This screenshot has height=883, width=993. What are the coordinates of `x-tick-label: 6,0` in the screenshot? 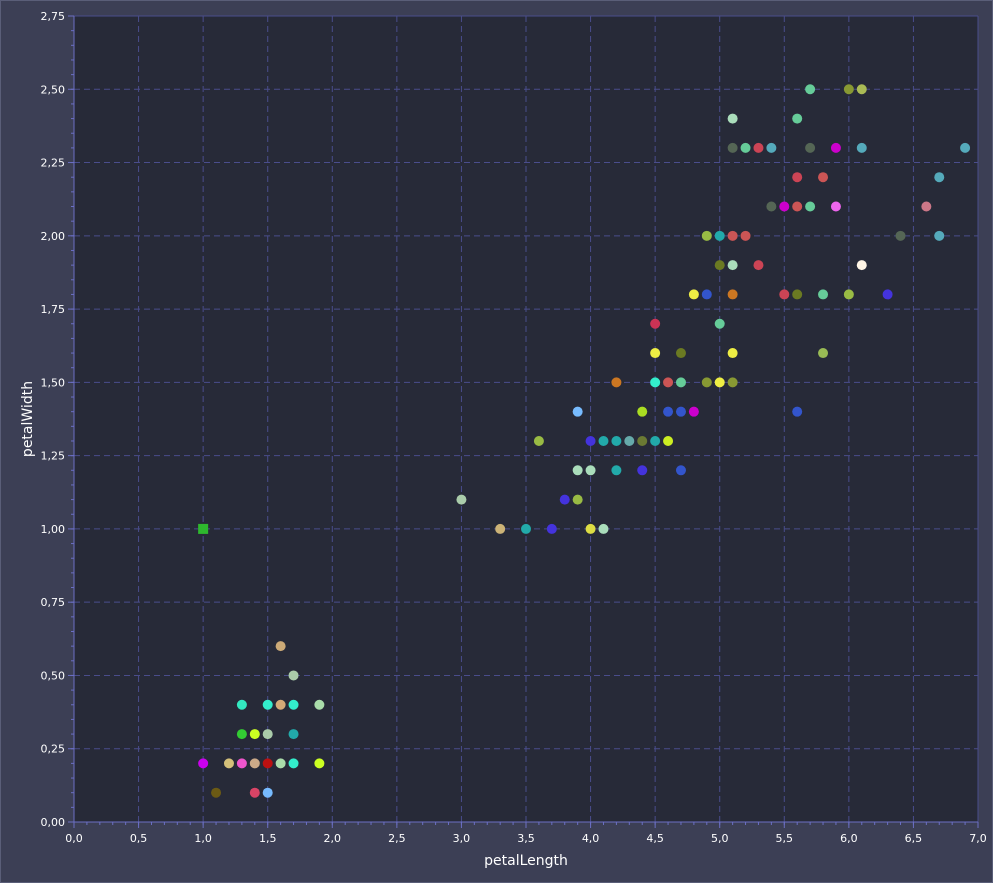 It's located at (849, 838).